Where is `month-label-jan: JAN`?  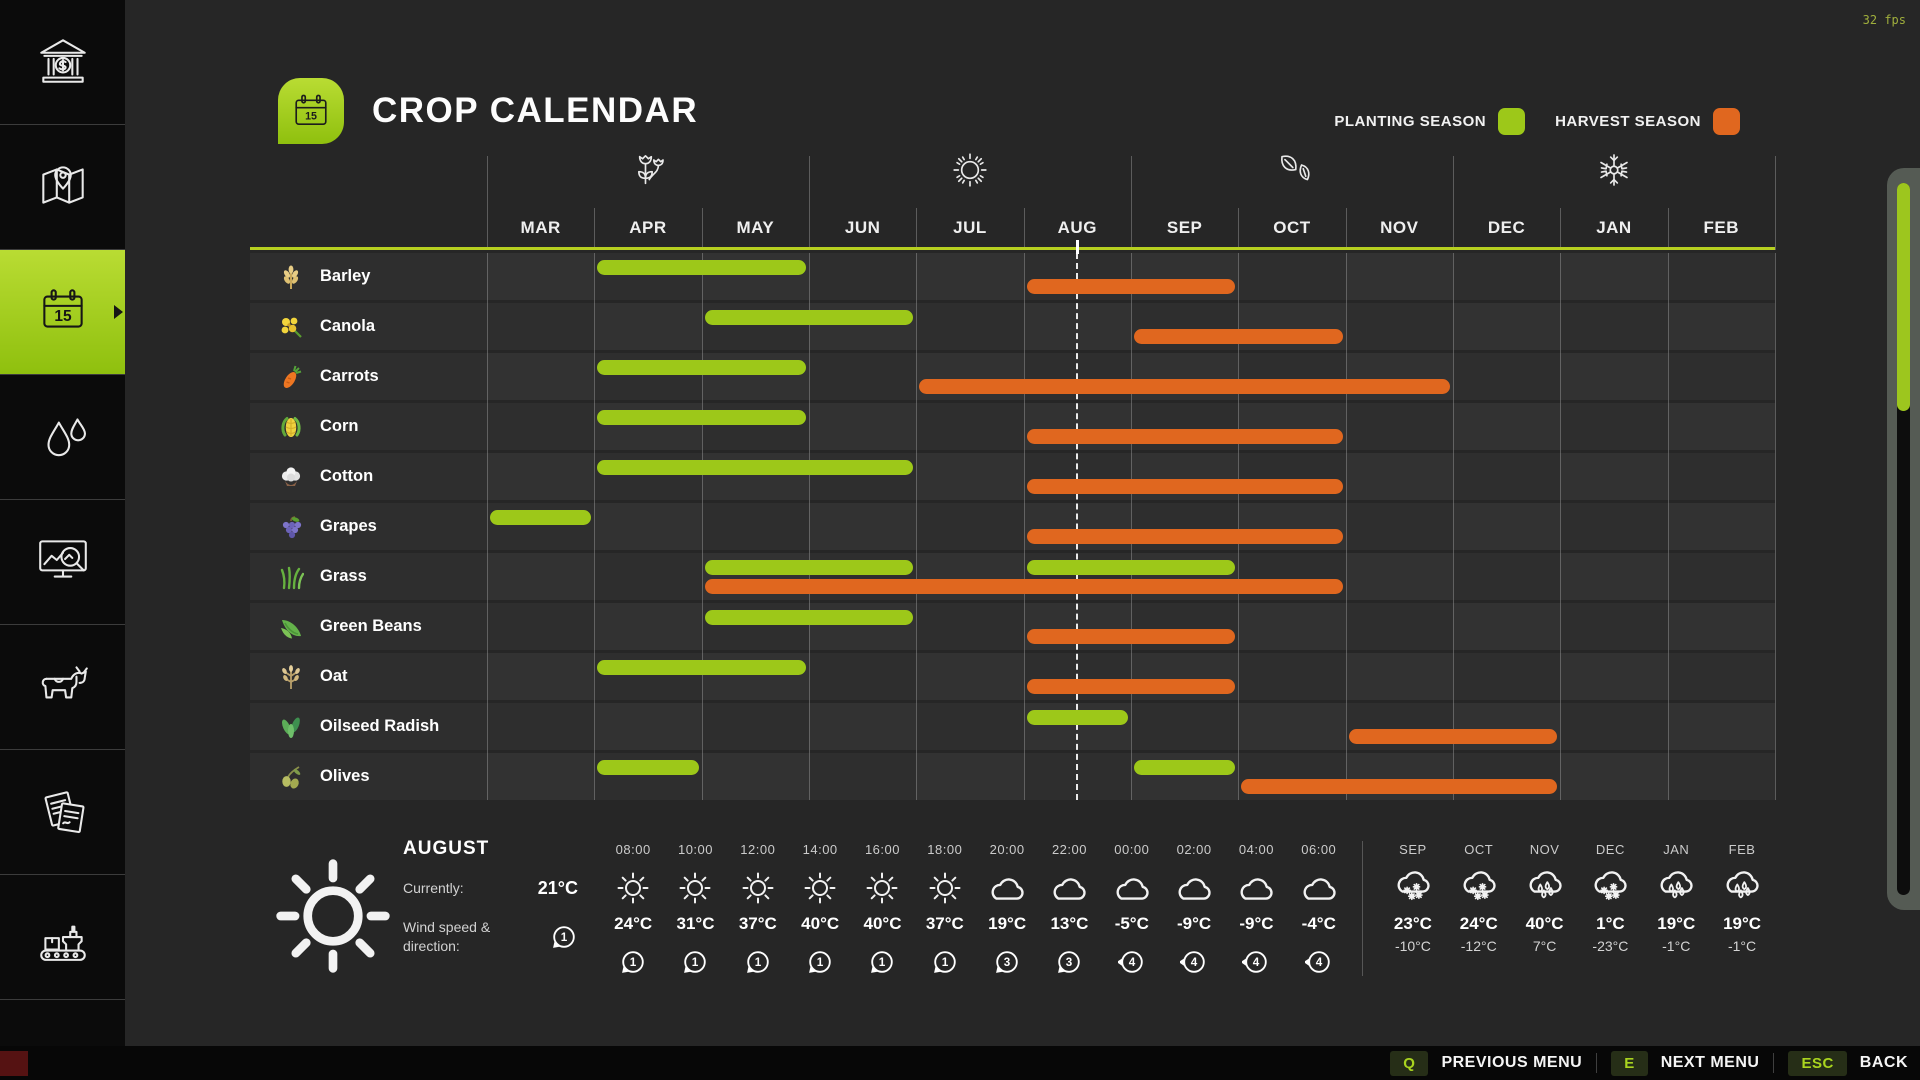 month-label-jan: JAN is located at coordinates (1614, 227).